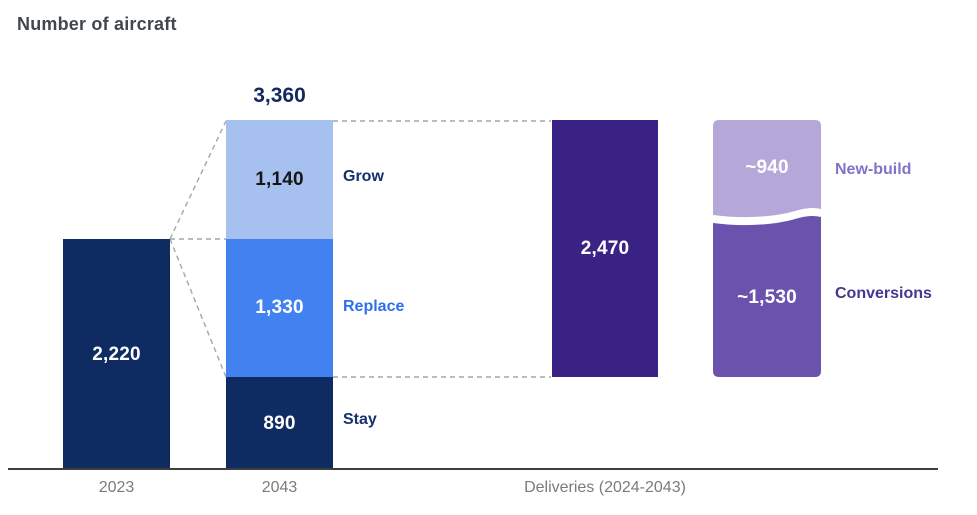 Image resolution: width=977 pixels, height=515 pixels. Describe the element at coordinates (360, 419) in the screenshot. I see `segment-label-stay: Stay` at that location.